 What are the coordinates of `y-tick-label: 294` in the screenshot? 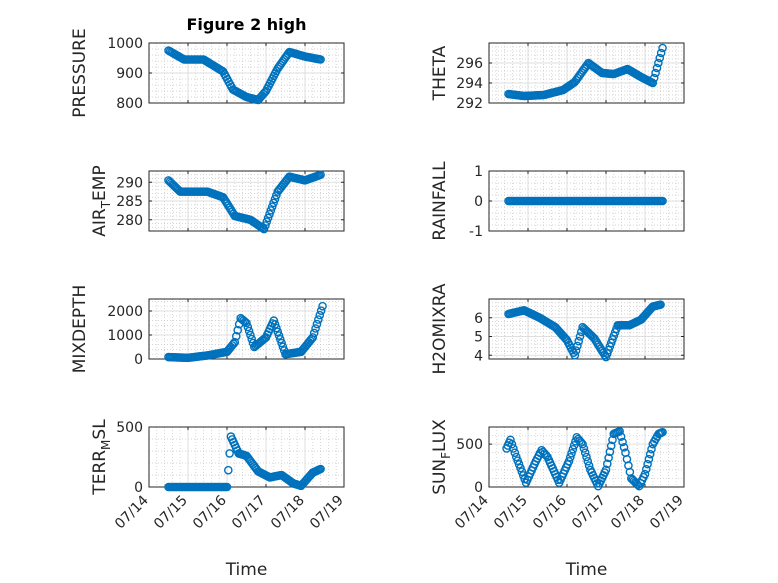 It's located at (469, 84).